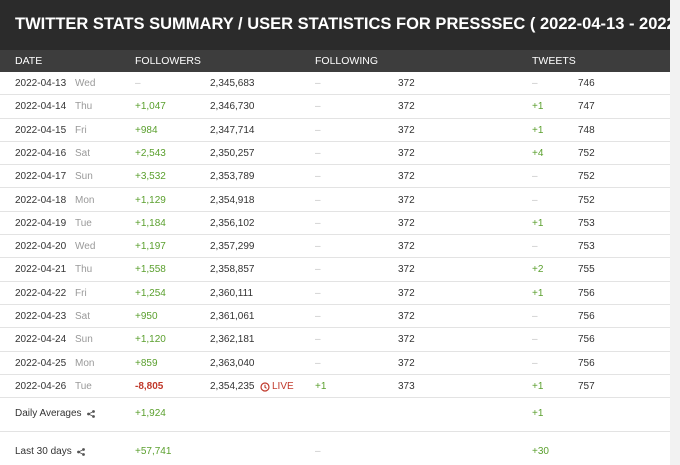 The image size is (680, 465). Describe the element at coordinates (150, 293) in the screenshot. I see `followers-change: +1,254` at that location.